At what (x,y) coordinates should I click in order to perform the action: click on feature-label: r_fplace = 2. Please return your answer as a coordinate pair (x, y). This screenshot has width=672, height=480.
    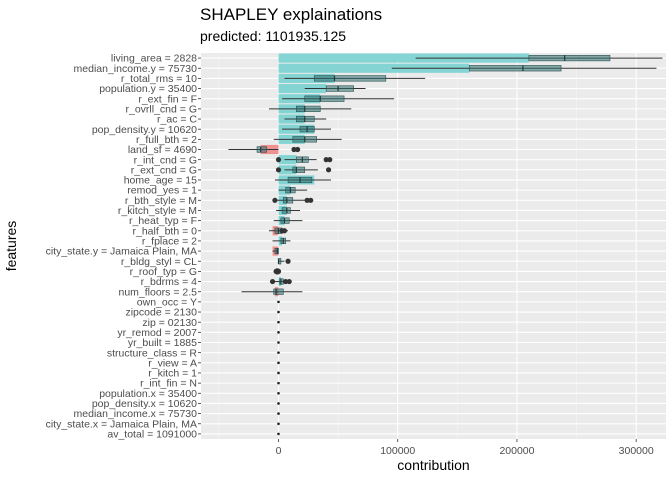
    Looking at the image, I should click on (169, 242).